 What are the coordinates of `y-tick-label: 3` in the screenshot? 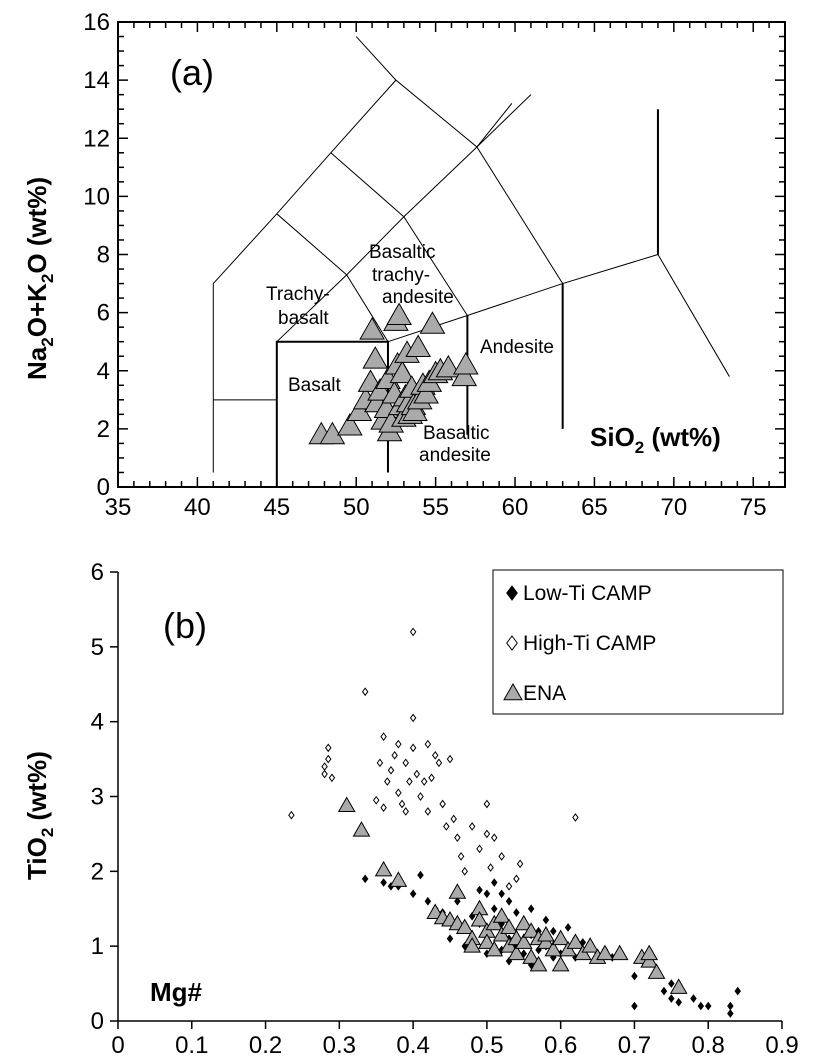 It's located at (97, 797).